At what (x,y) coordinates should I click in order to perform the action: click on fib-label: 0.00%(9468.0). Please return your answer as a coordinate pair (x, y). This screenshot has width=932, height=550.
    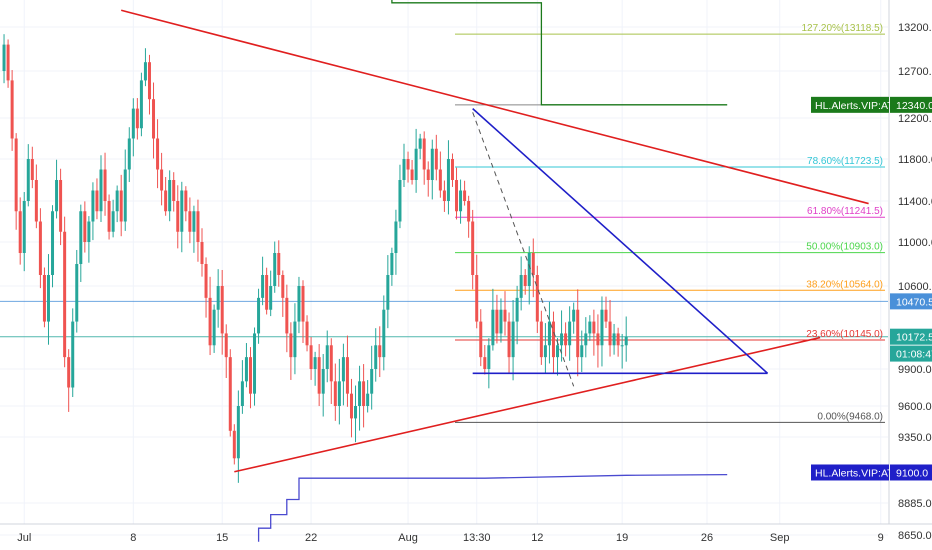
    Looking at the image, I should click on (850, 416).